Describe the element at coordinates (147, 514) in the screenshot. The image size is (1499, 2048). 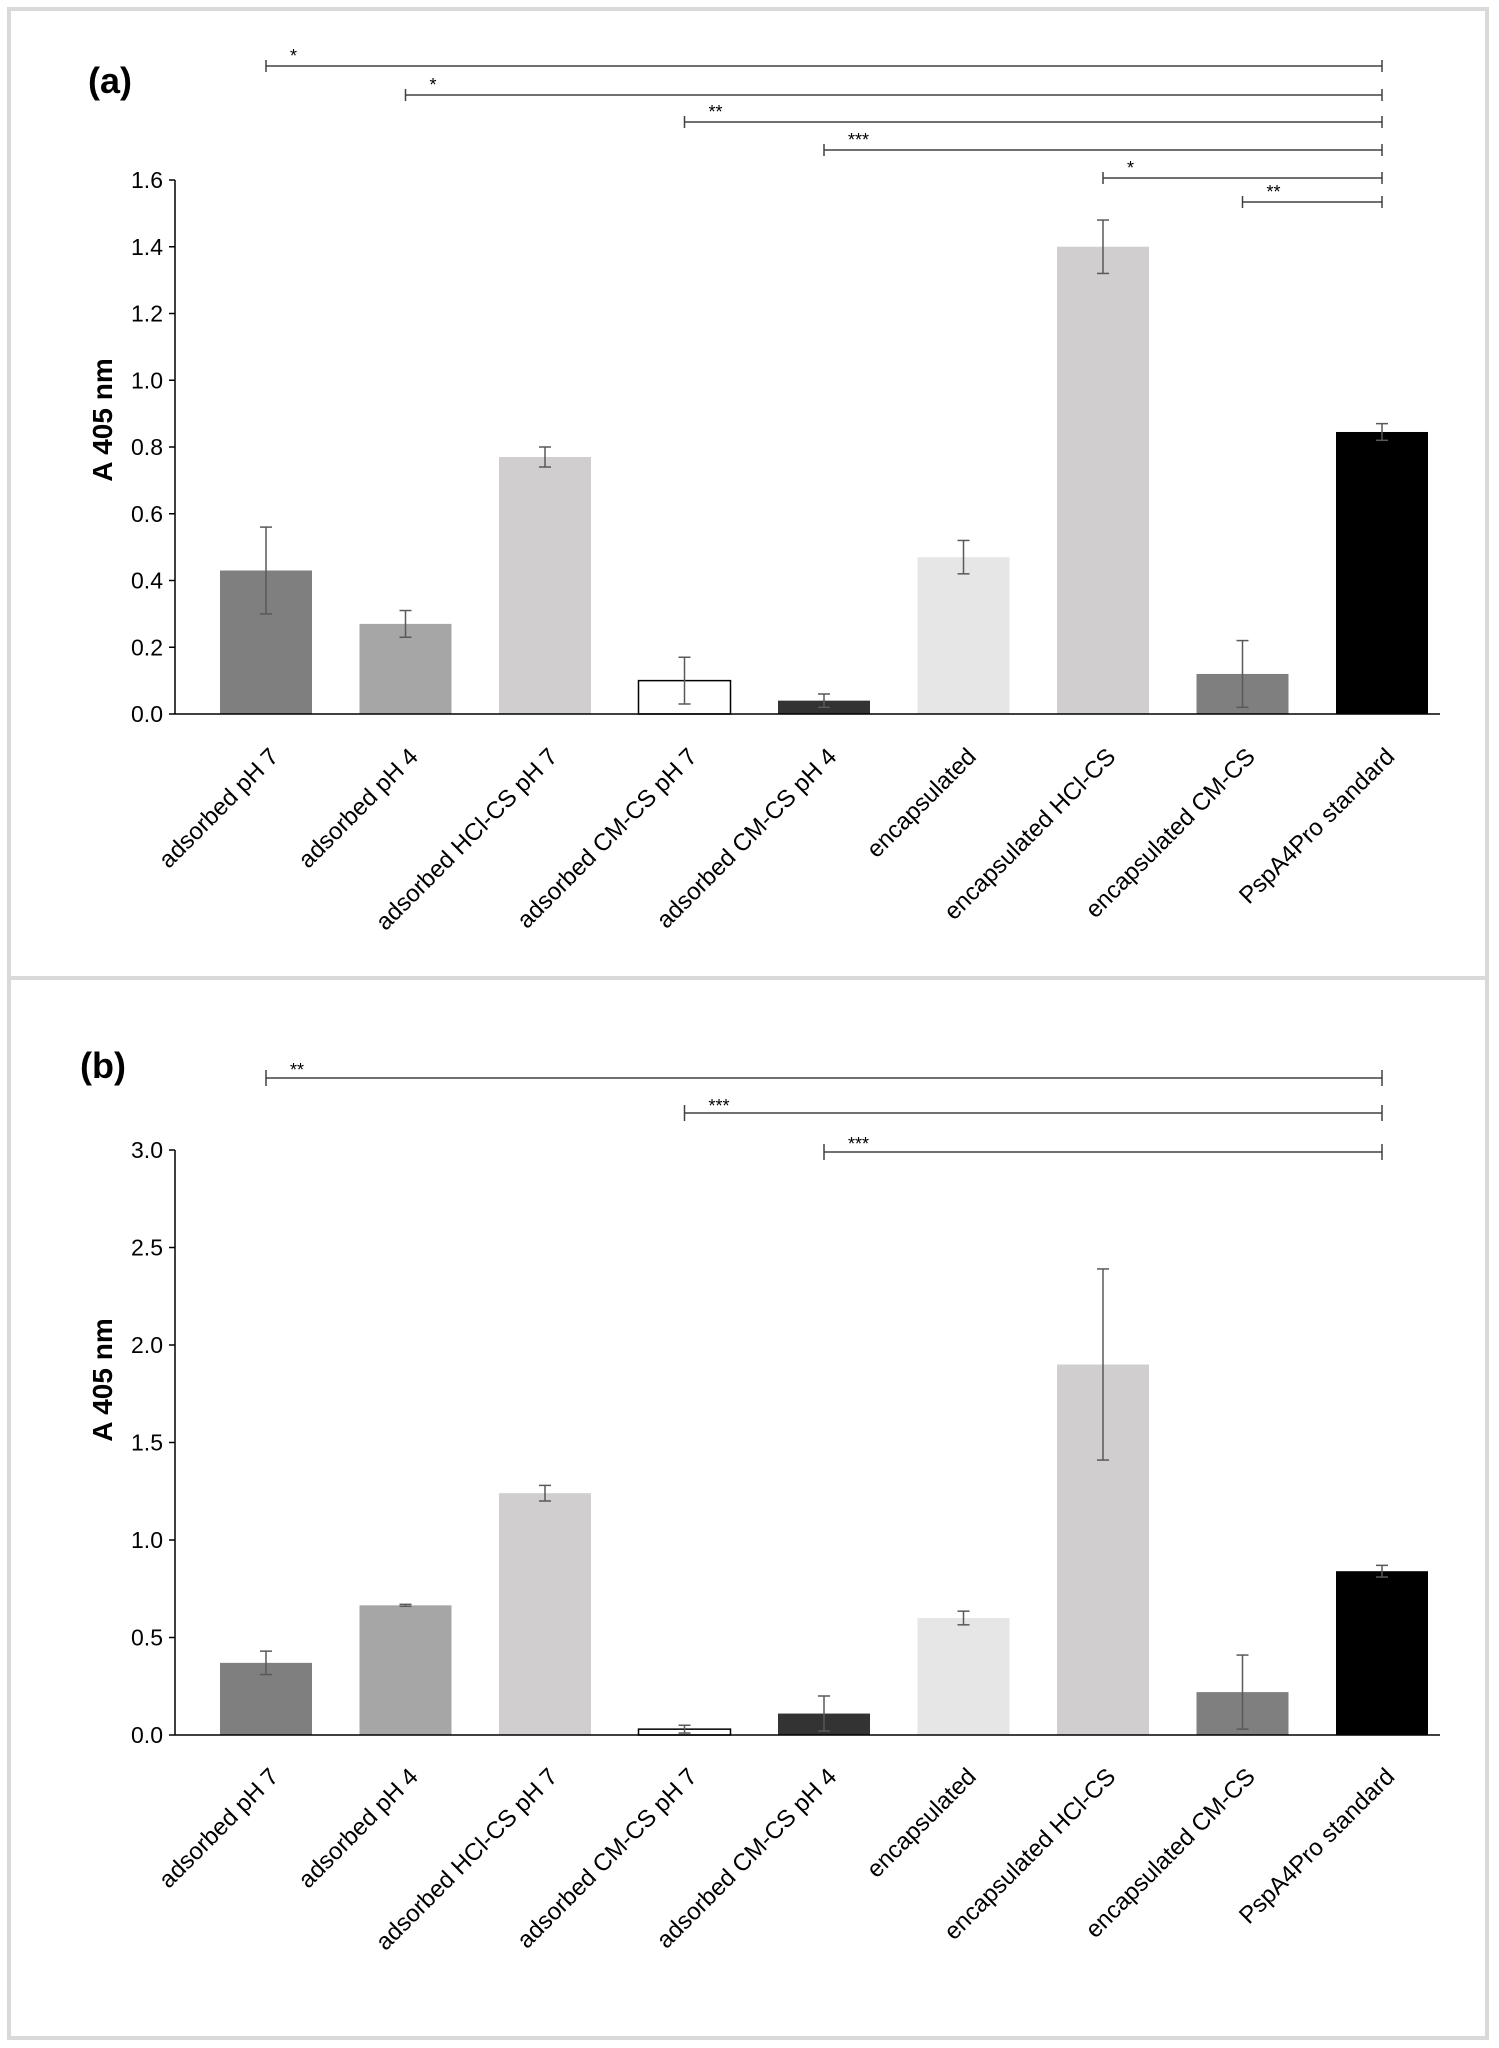
I see `y-tick-label: 0.6` at that location.